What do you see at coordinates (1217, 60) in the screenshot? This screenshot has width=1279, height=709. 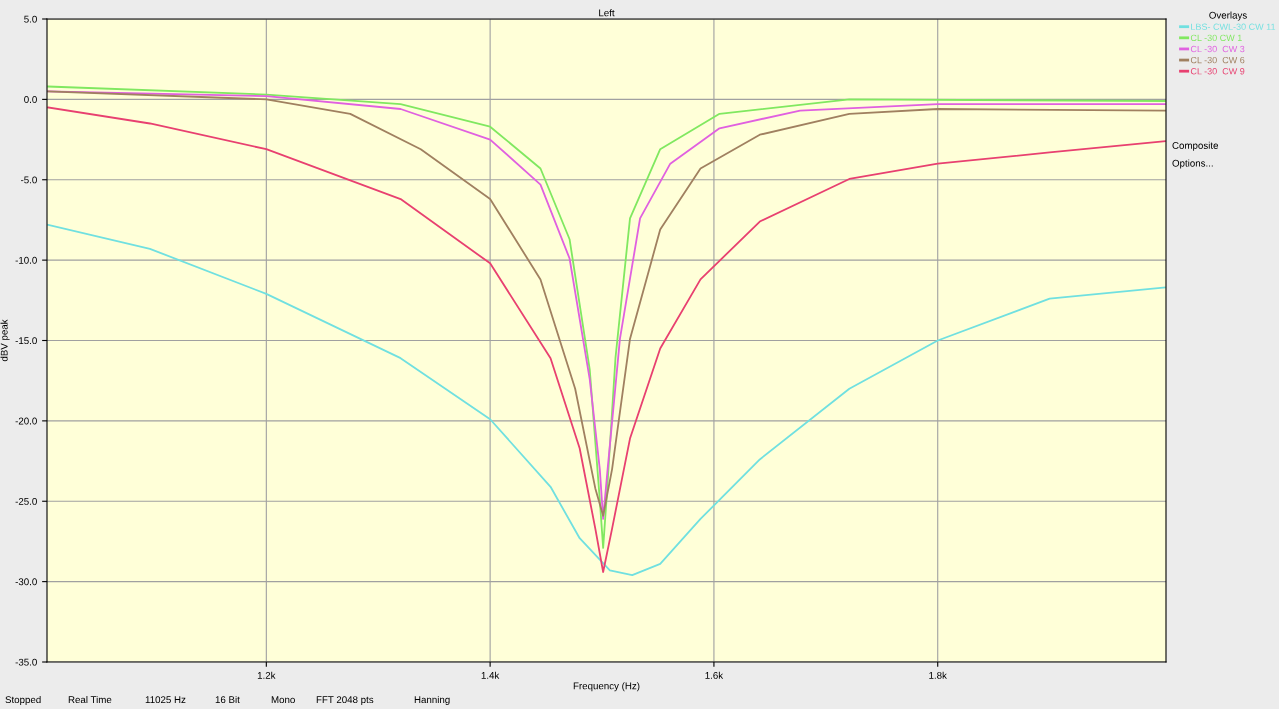 I see `legend-label: CL -30 CW 6` at bounding box center [1217, 60].